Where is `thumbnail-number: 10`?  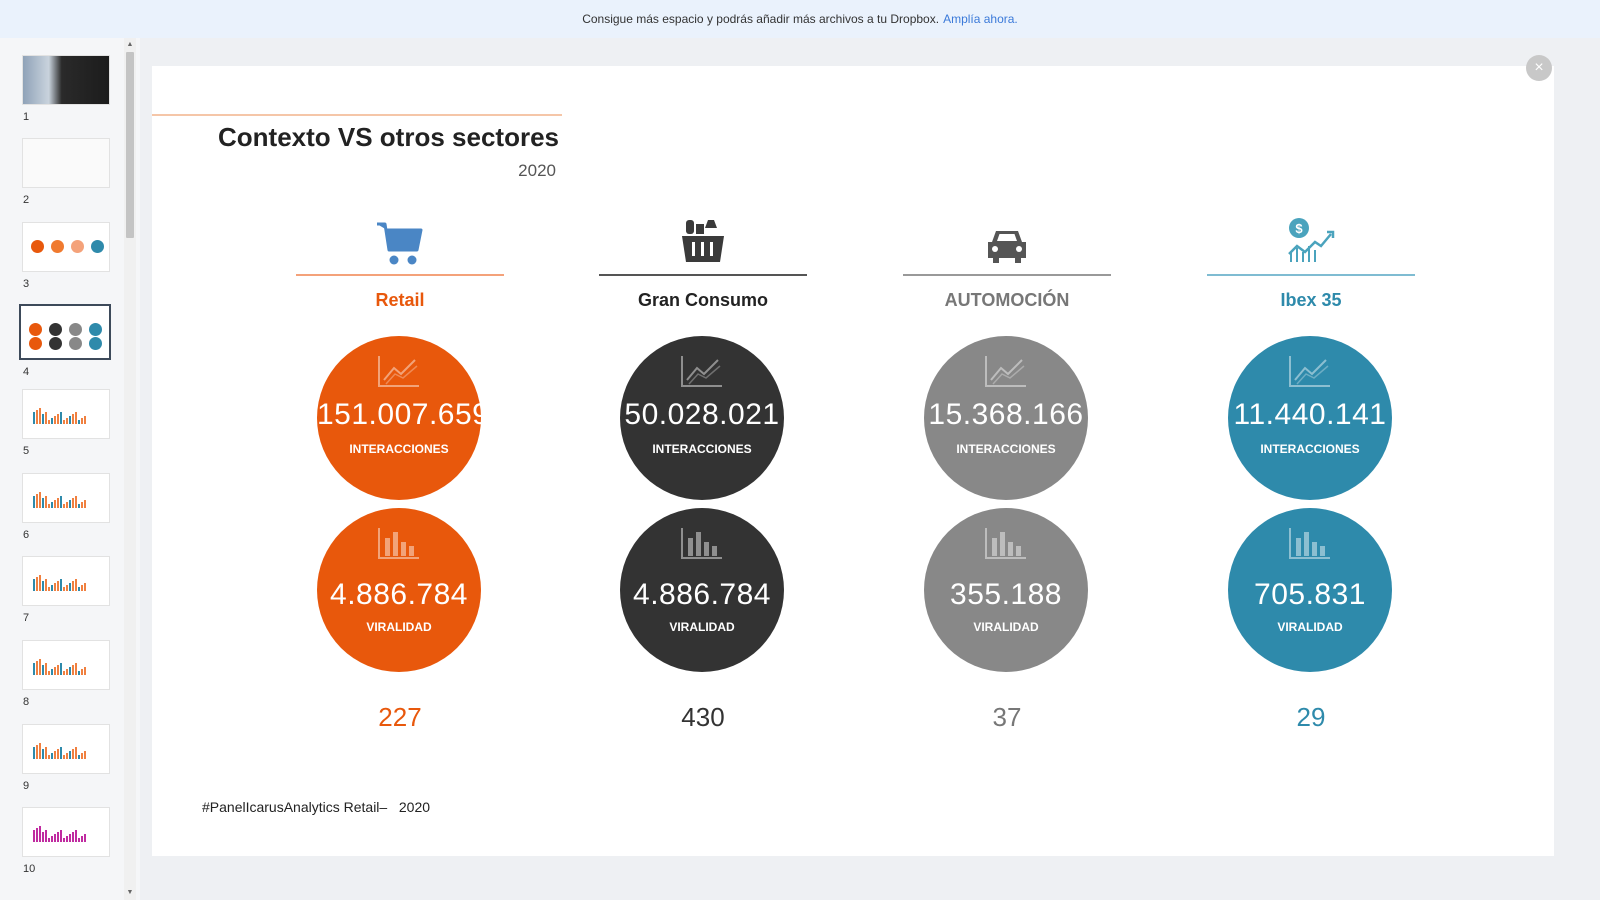
thumbnail-number: 10 is located at coordinates (29, 869).